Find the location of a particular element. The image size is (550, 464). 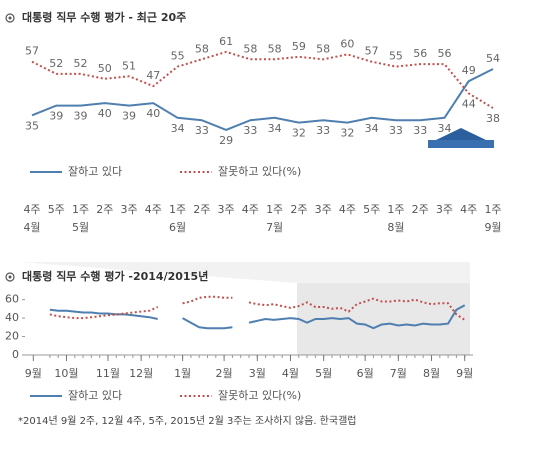

value-label: 60 is located at coordinates (347, 43).